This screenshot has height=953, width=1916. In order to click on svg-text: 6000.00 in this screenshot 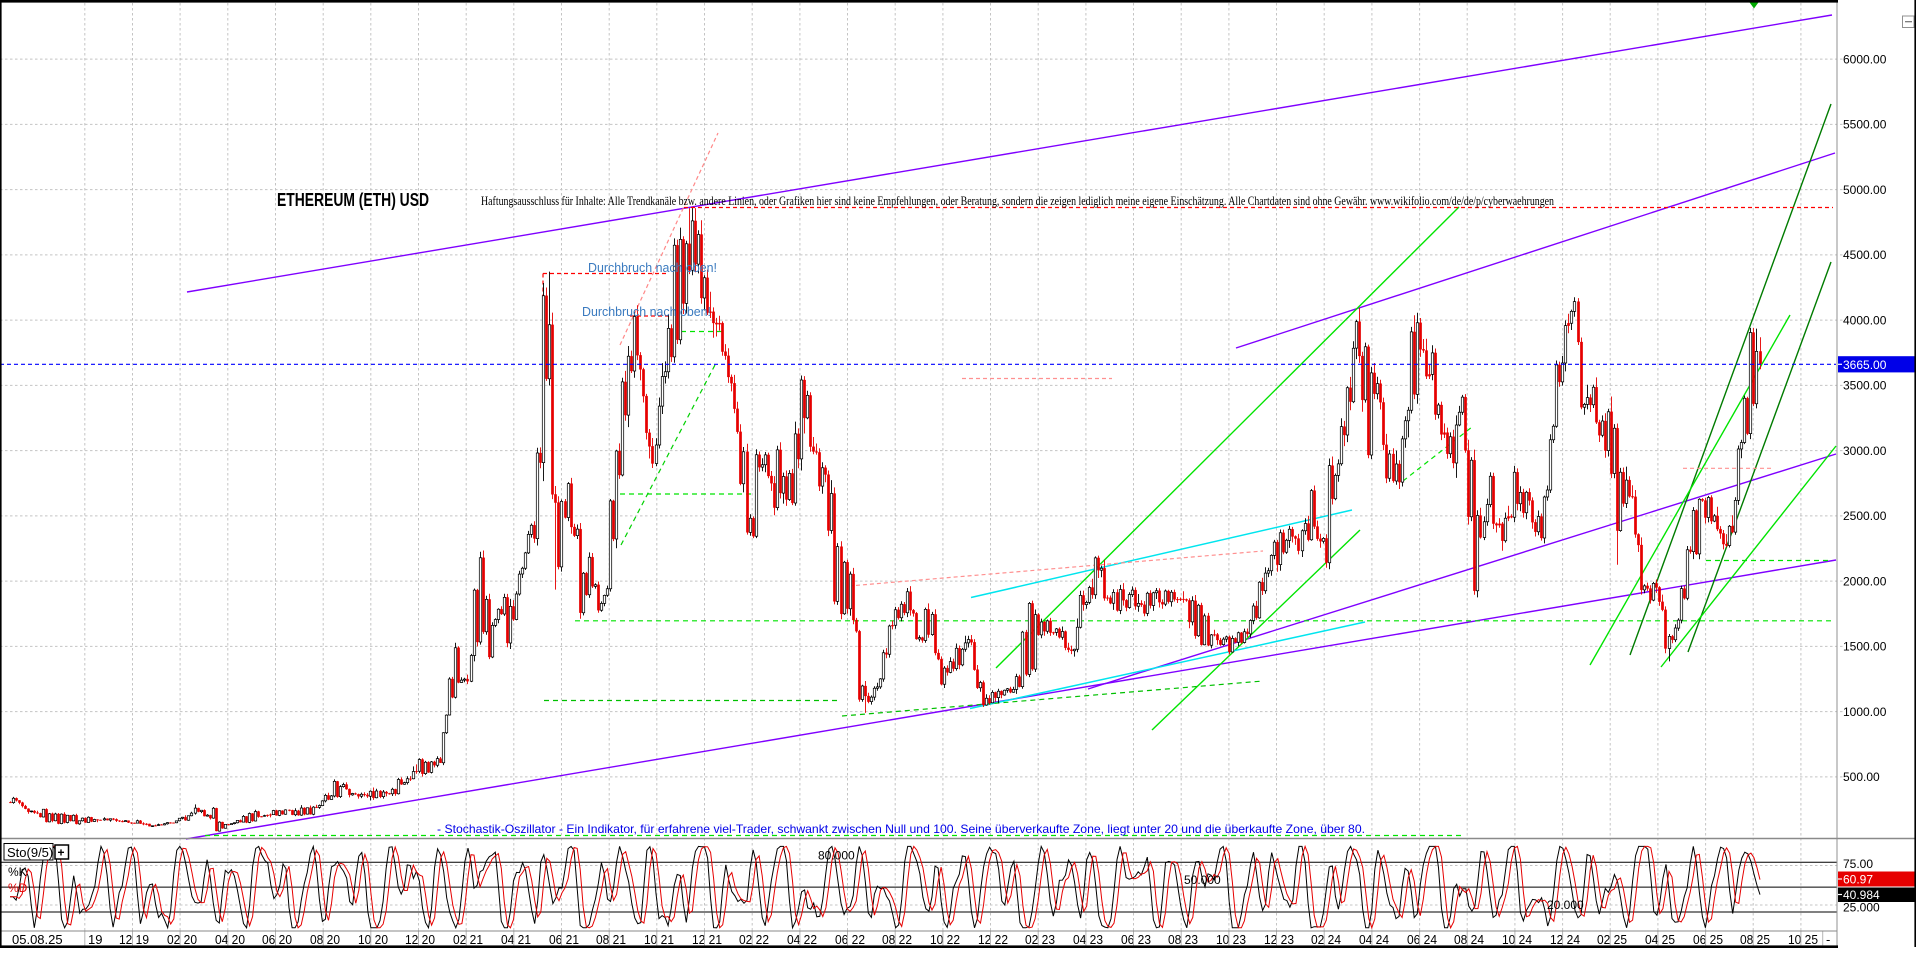, I will do `click(1865, 59)`.